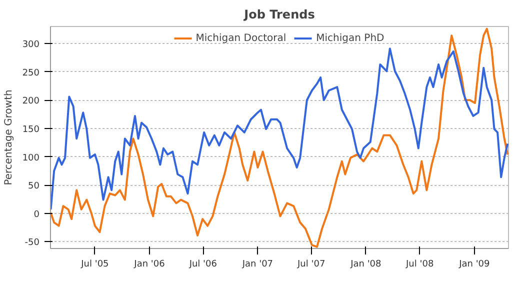 The image size is (520, 289). What do you see at coordinates (311, 265) in the screenshot?
I see `x-tick-label: Jul '07` at bounding box center [311, 265].